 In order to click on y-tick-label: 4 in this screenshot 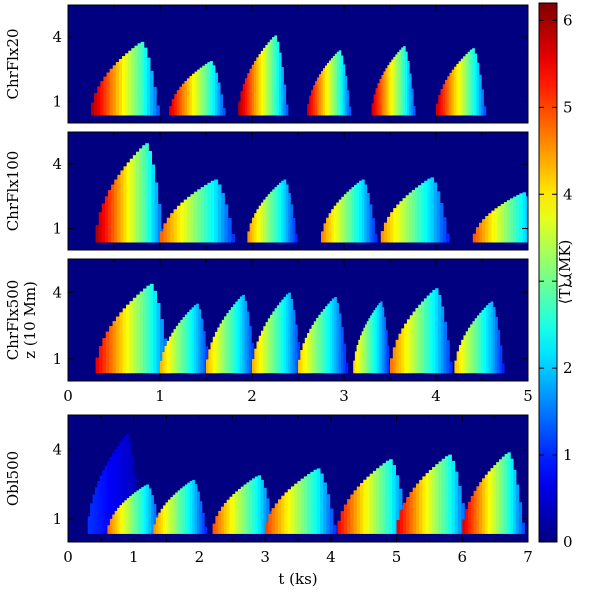, I will do `click(57, 37)`.